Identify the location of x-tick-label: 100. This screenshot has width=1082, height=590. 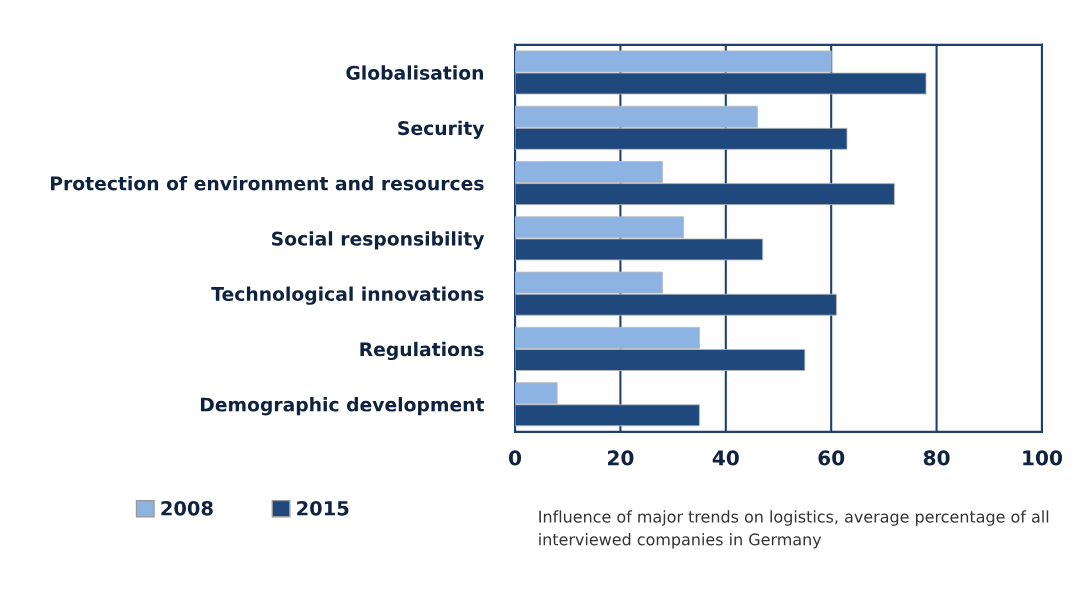
(1043, 458).